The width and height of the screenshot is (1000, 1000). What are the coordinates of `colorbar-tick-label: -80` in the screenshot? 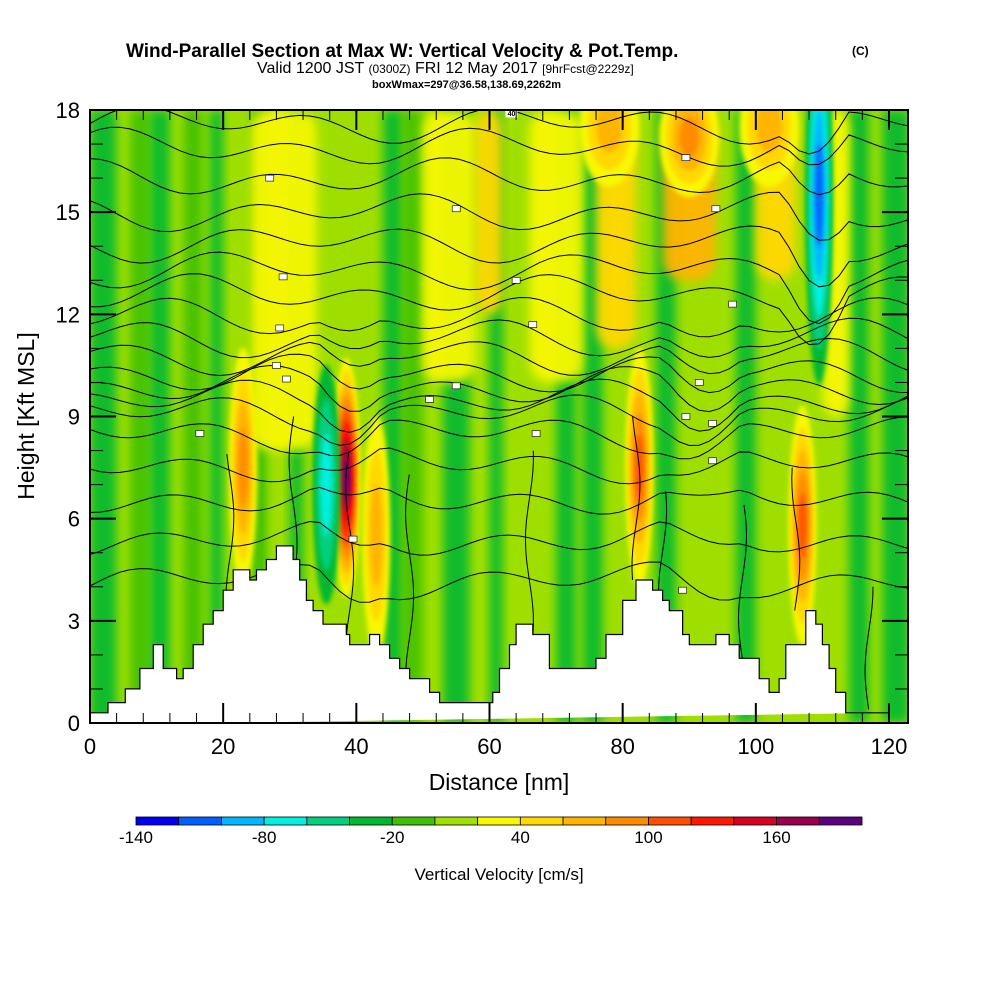 It's located at (264, 837).